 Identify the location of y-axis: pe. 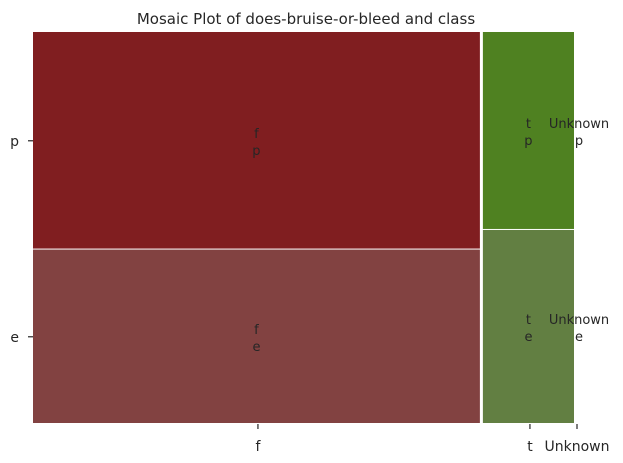
(21, 240).